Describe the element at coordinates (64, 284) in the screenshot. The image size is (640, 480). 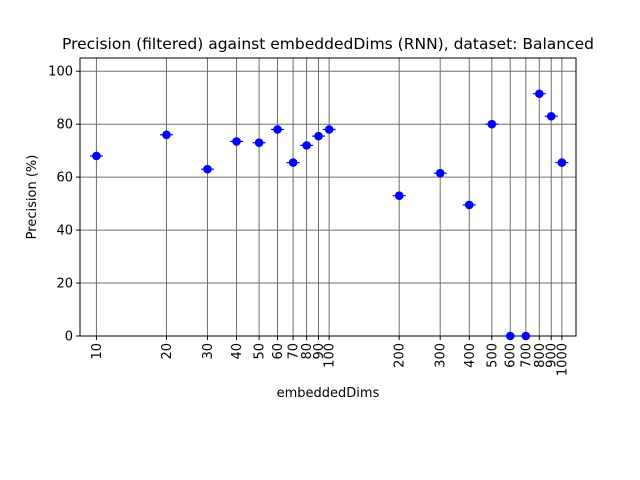
I see `y-tick-label: 20` at that location.